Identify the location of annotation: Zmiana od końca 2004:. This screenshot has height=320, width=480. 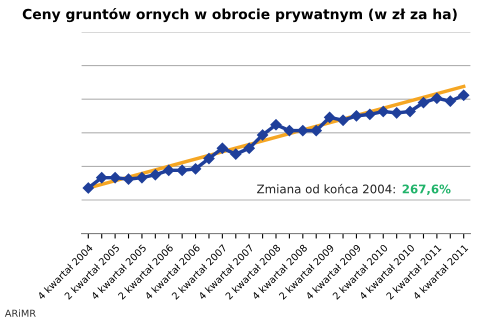
(326, 189).